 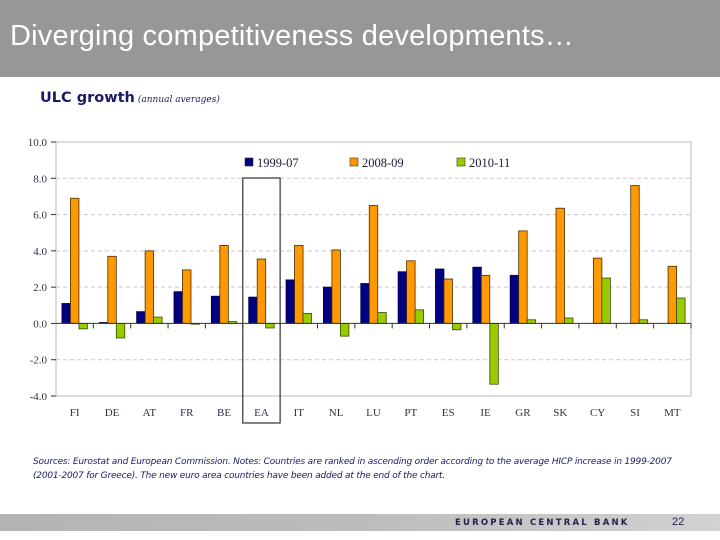 What do you see at coordinates (40, 216) in the screenshot?
I see `y-tick-label: 6.0` at bounding box center [40, 216].